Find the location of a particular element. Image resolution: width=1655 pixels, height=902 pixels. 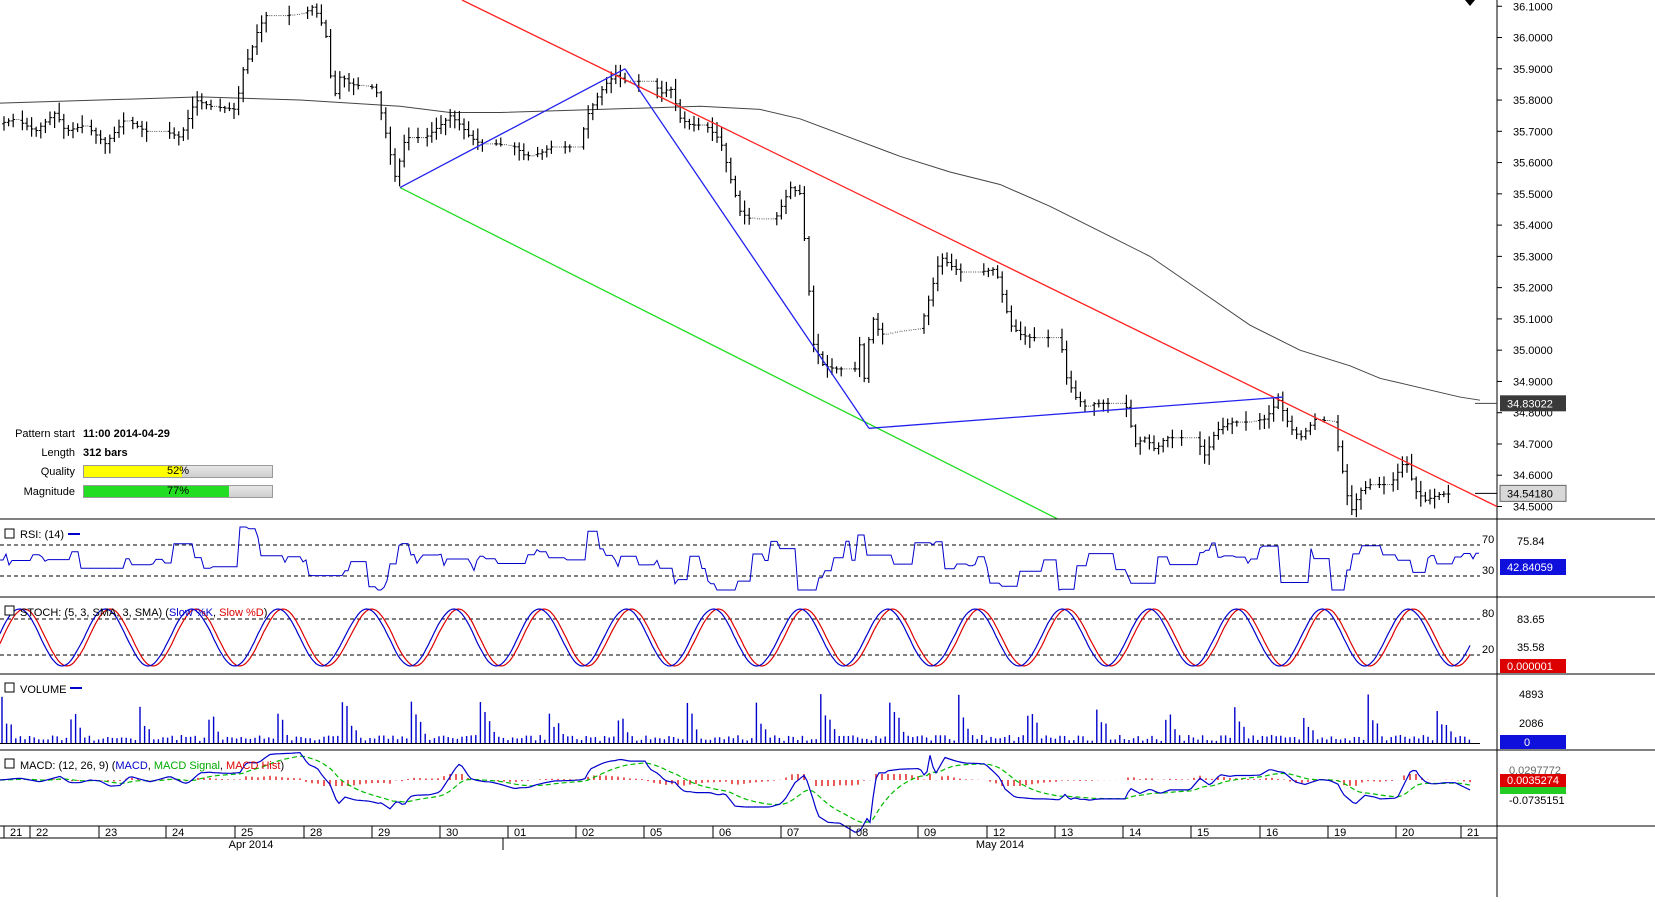

day-label: 19 is located at coordinates (1340, 833).